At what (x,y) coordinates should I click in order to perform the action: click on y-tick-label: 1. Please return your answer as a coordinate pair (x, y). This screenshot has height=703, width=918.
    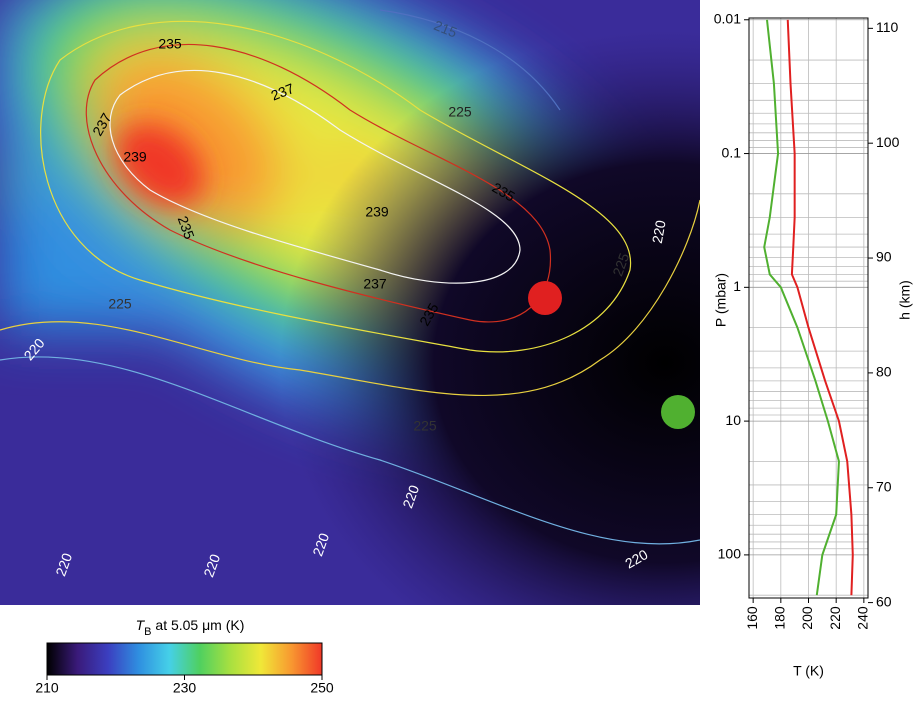
    Looking at the image, I should click on (737, 286).